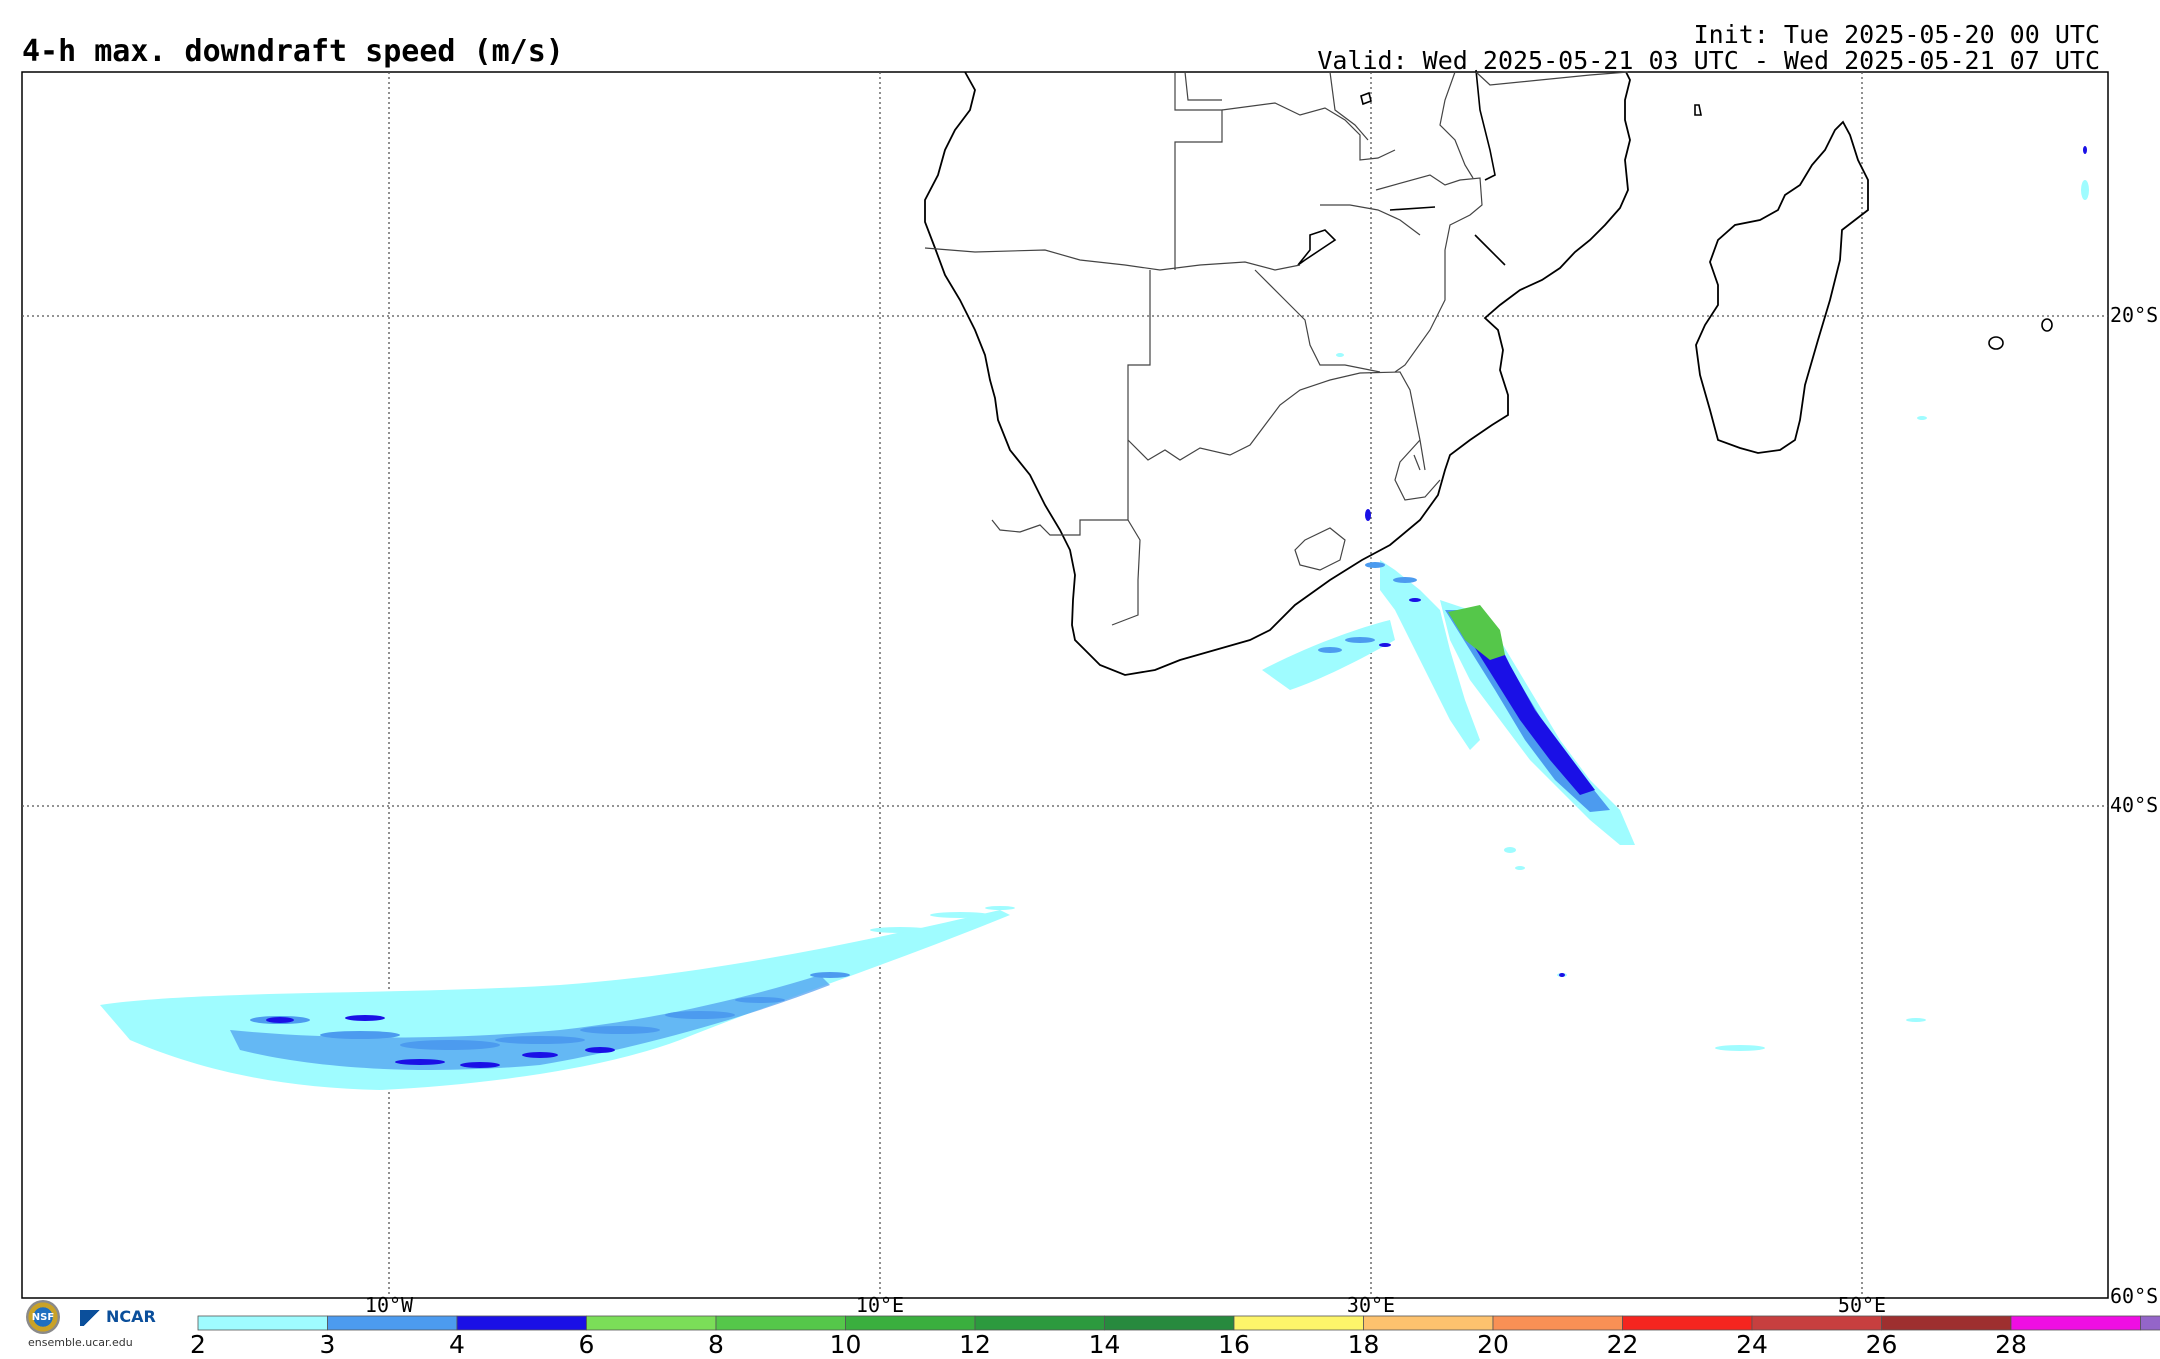 The width and height of the screenshot is (2160, 1359). Describe the element at coordinates (1862, 1305) in the screenshot. I see `lon-label-50e: 50°E` at that location.